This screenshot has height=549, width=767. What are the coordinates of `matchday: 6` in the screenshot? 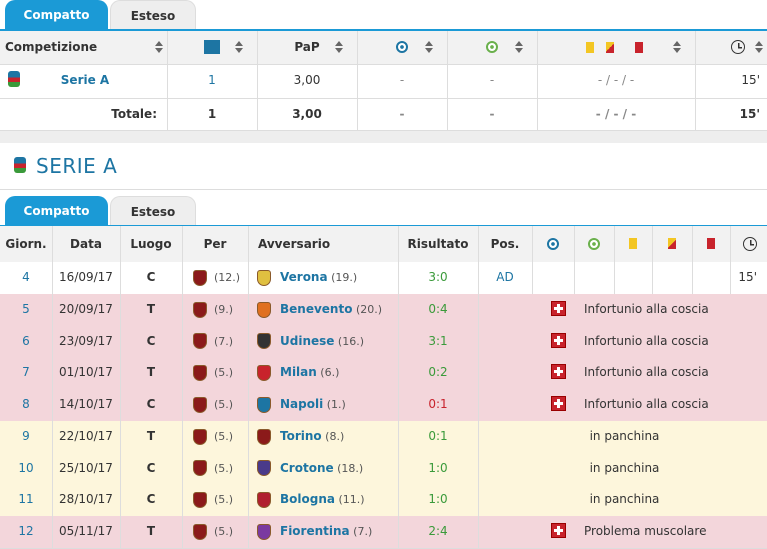 It's located at (26, 340).